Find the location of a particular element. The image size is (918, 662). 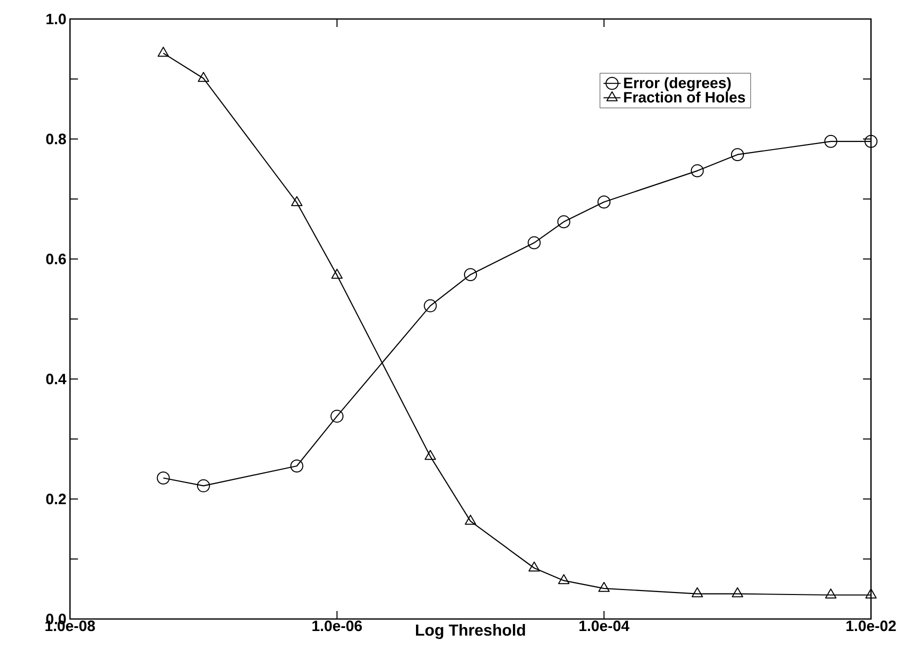

x-axis-title: Log Threshold is located at coordinates (470, 631).